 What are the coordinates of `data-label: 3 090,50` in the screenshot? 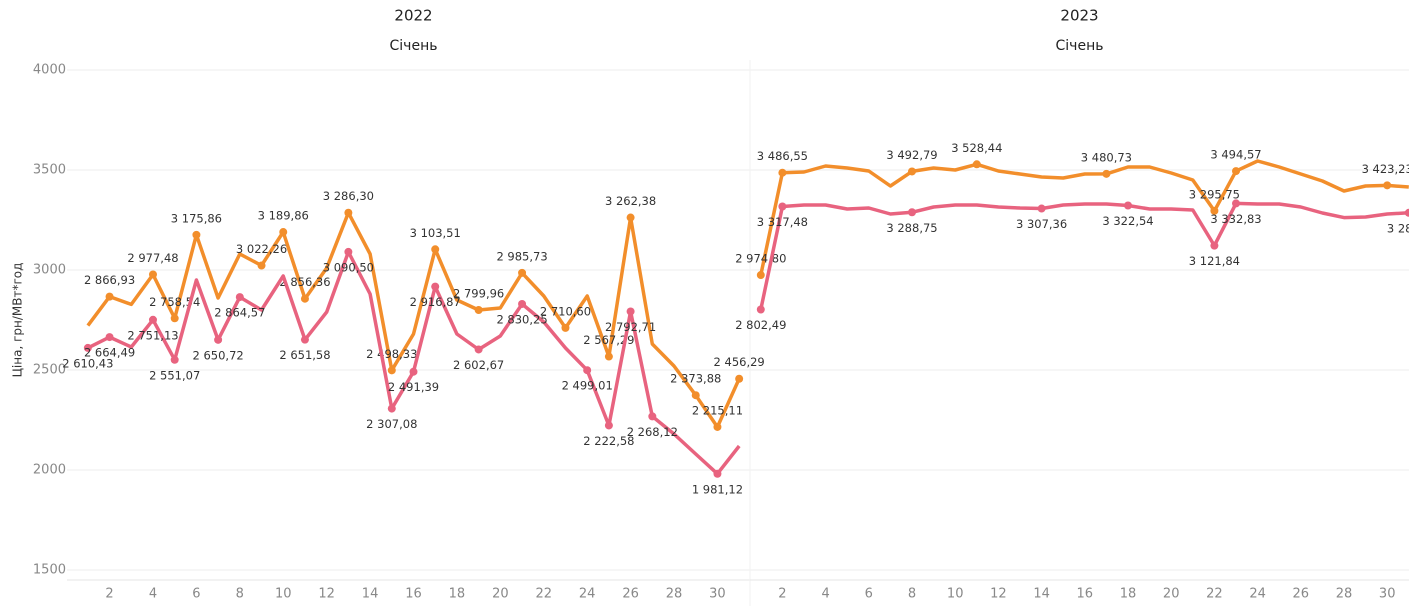 It's located at (348, 267).